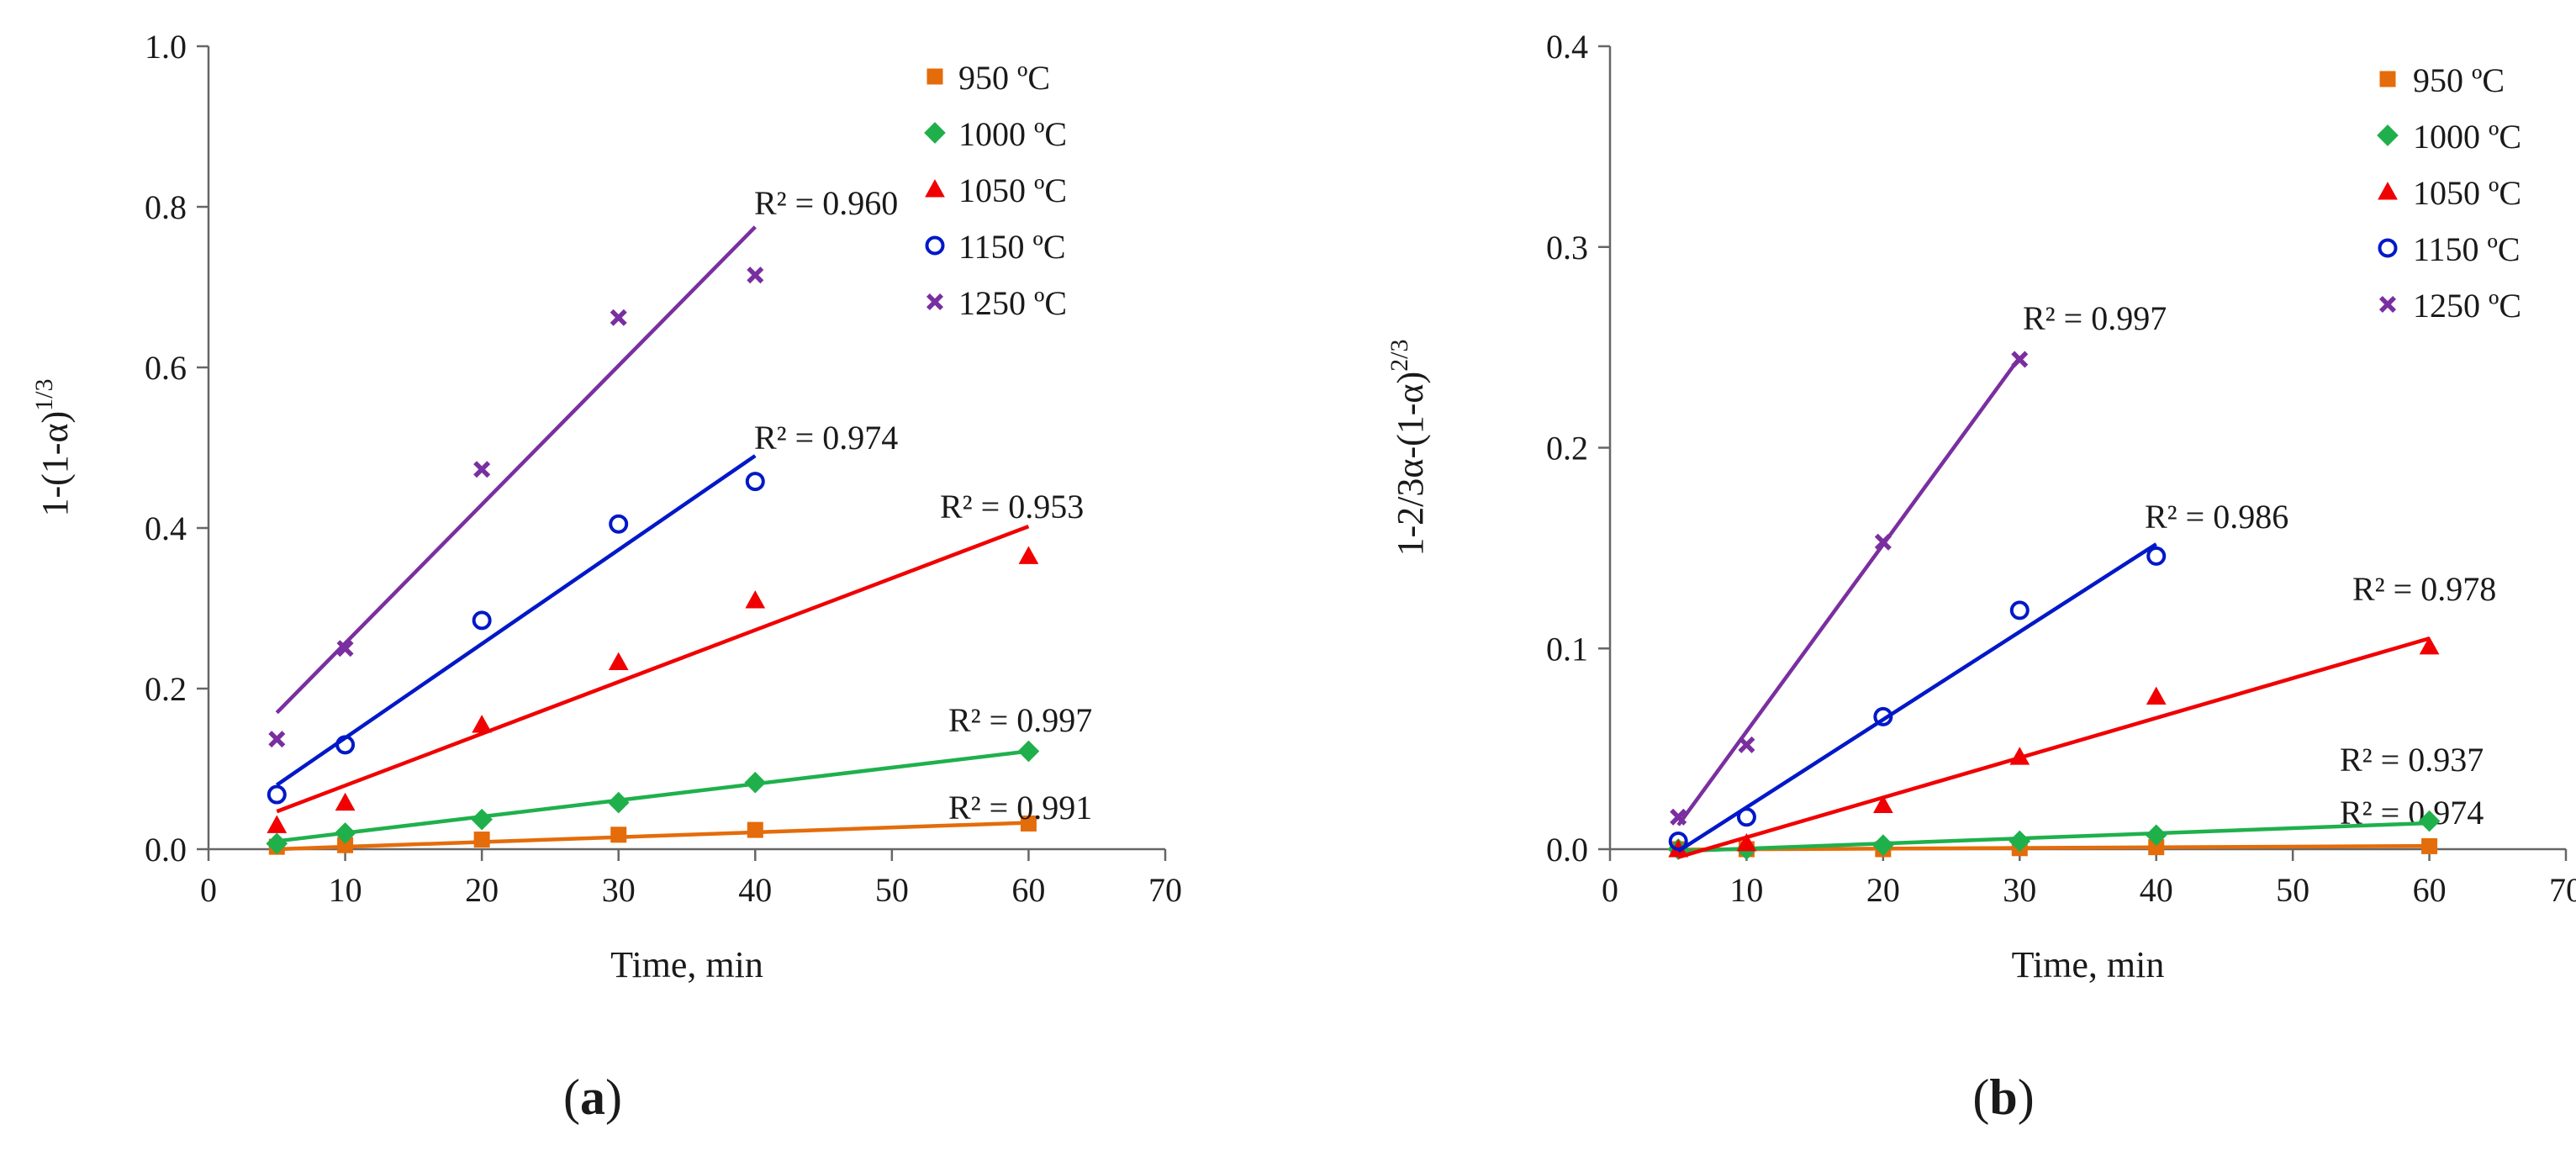  What do you see at coordinates (1567, 248) in the screenshot?
I see `y-tick-label: 0.3` at bounding box center [1567, 248].